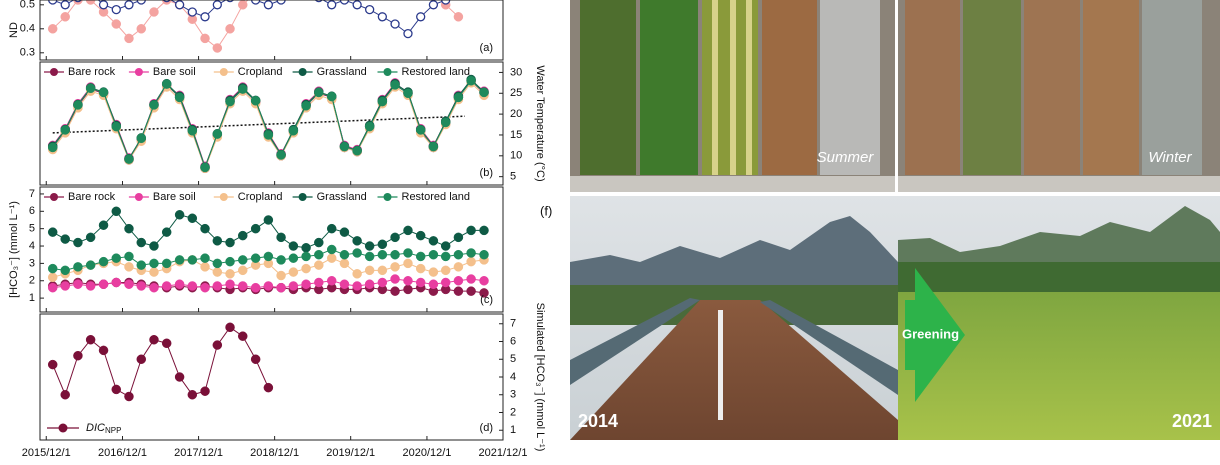 The image size is (1220, 465). Describe the element at coordinates (274, 453) in the screenshot. I see `x-tick-label: 2018/12/1` at that location.